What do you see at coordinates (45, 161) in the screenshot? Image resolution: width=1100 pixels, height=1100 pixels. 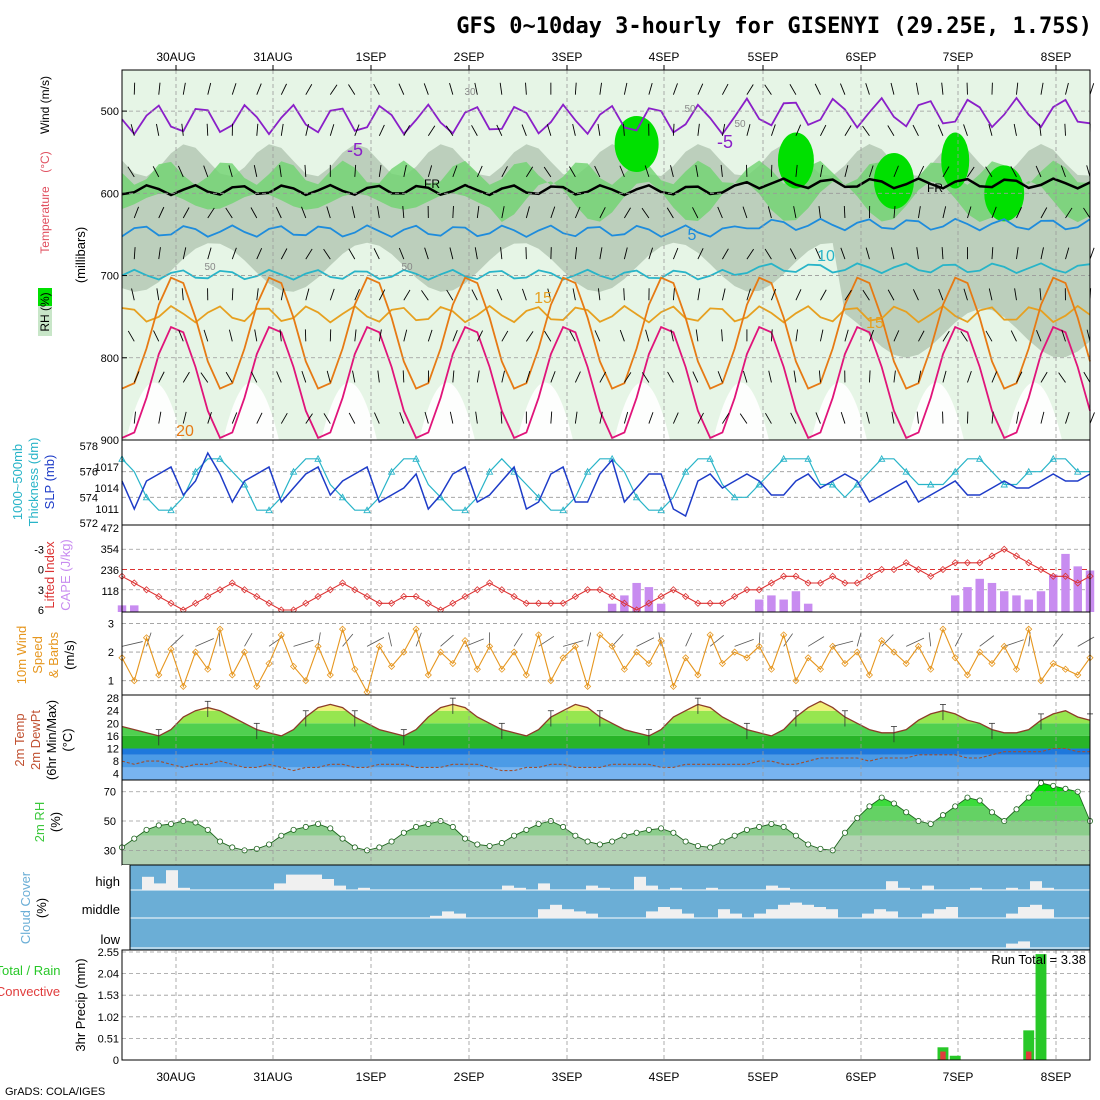 I see `legend-temp-unit: (°C)` at bounding box center [45, 161].